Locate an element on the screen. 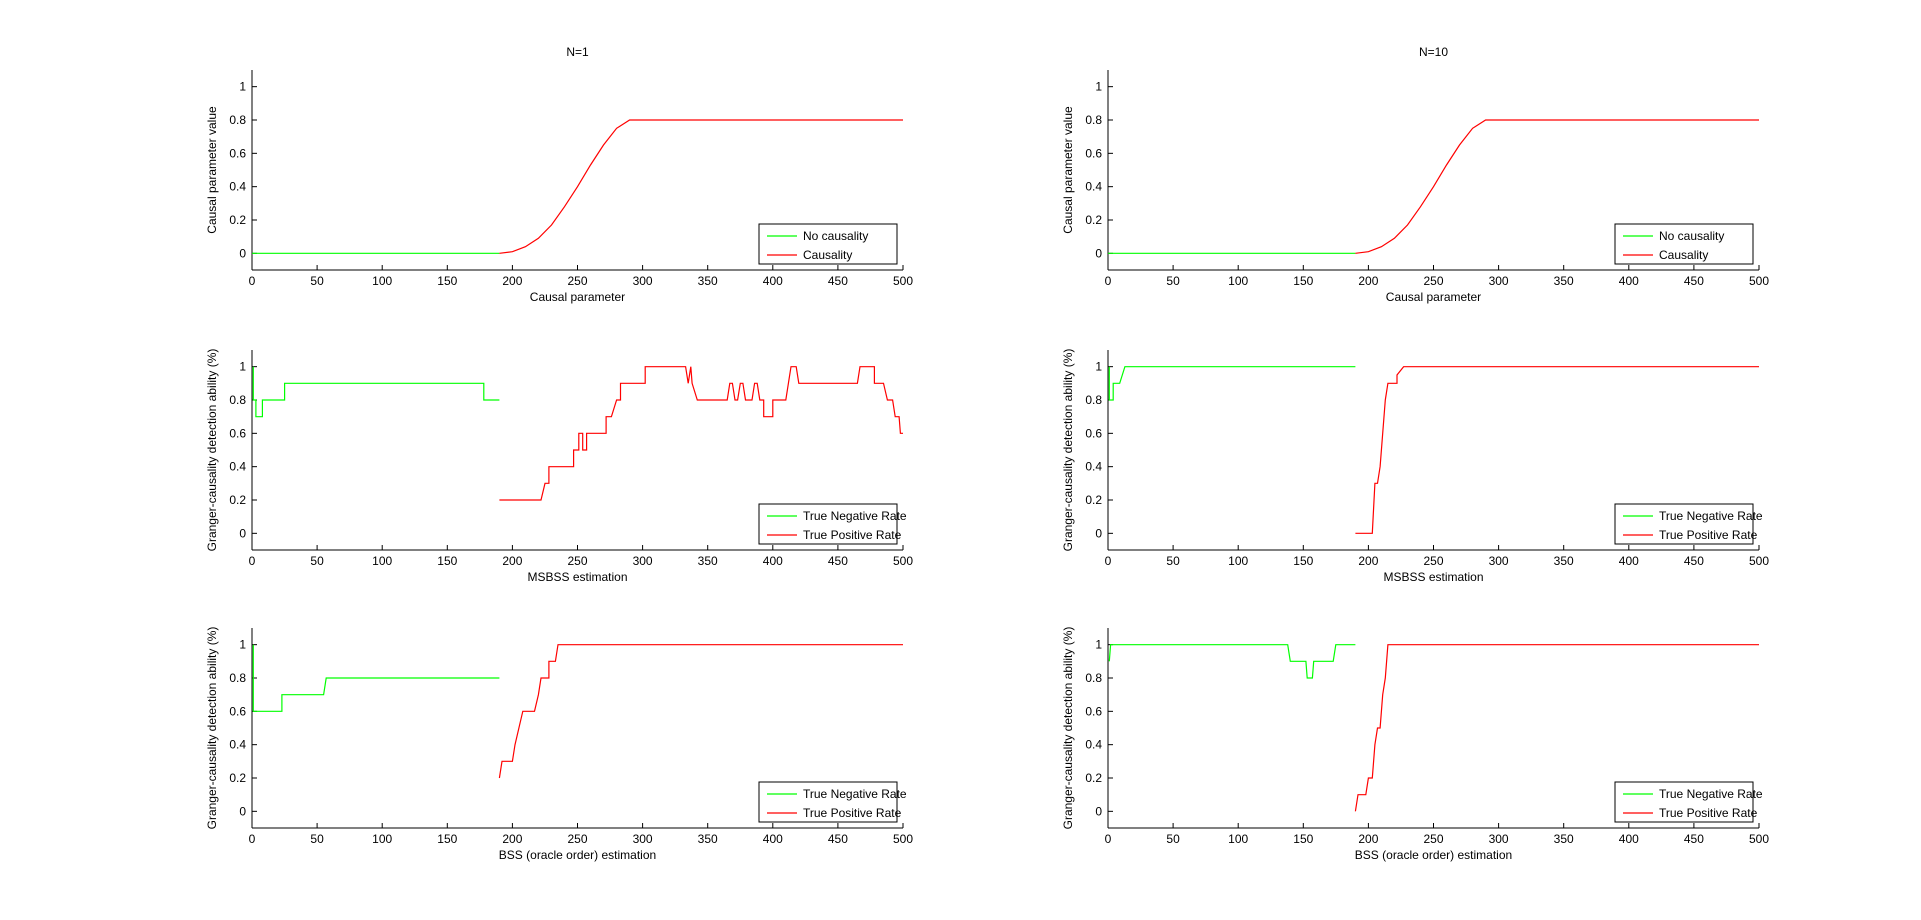 The image size is (1921, 920). chart-title: N=1 is located at coordinates (577, 52).